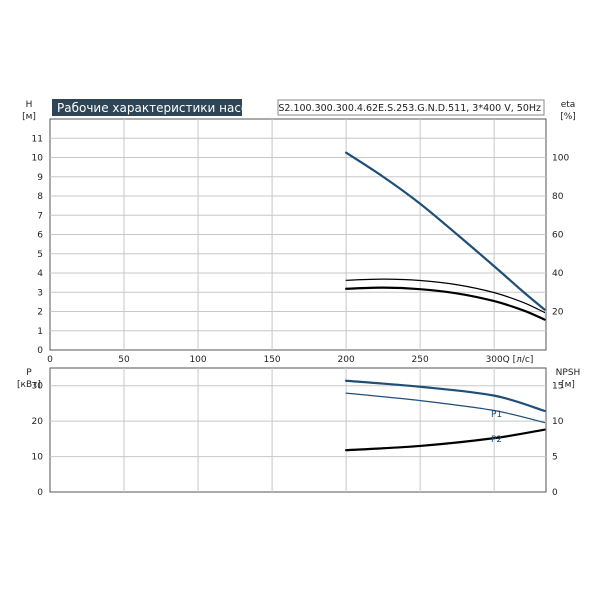 The height and width of the screenshot is (600, 600). What do you see at coordinates (420, 360) in the screenshot?
I see `x-tick-label: 250` at bounding box center [420, 360].